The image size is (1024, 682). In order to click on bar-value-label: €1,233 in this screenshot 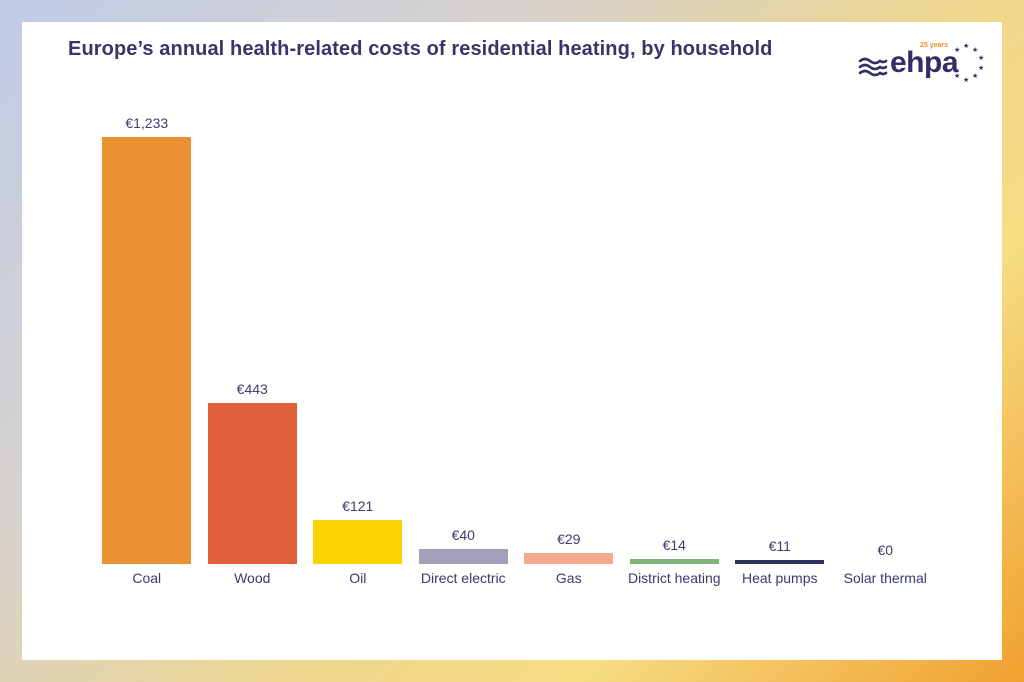, I will do `click(147, 123)`.